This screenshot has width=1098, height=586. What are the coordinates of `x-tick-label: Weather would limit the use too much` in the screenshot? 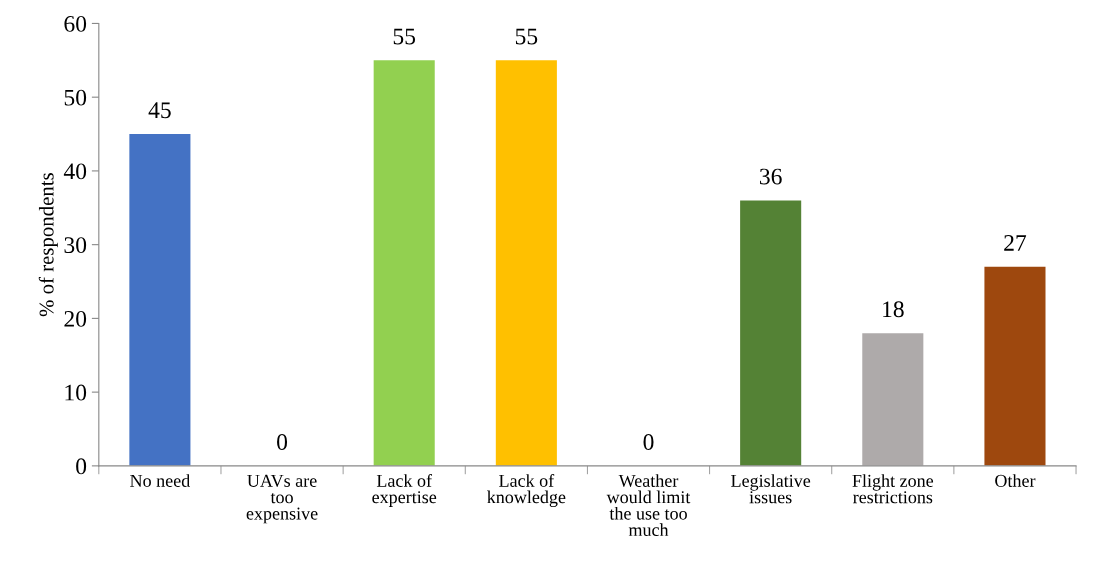 It's located at (648, 505).